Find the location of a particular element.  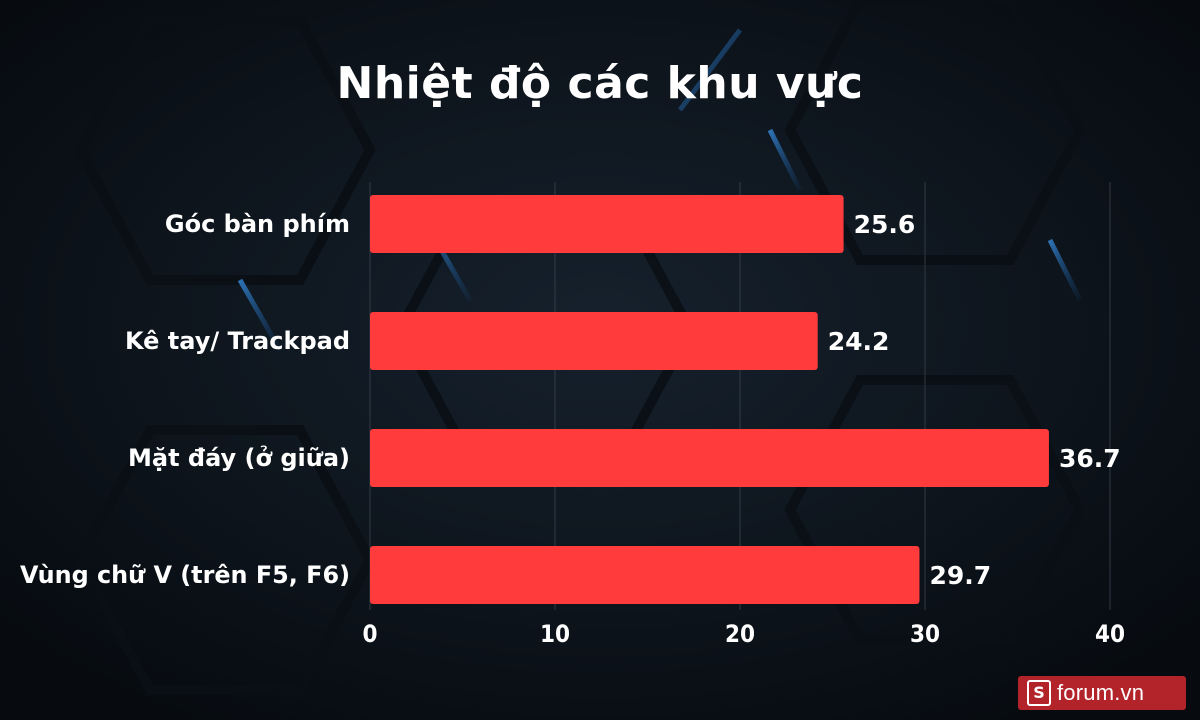

watermark-text: forum.vn is located at coordinates (1101, 692).